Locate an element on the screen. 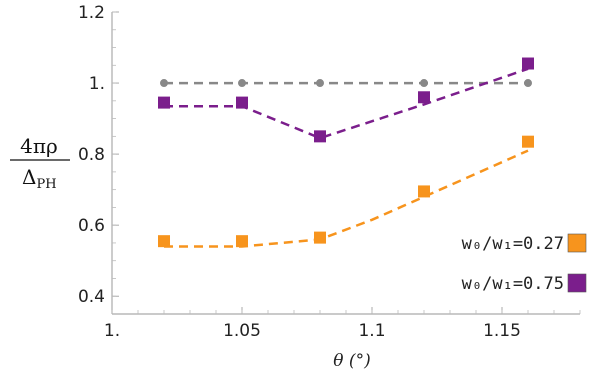  x-tick-label: 1.05 is located at coordinates (242, 331).